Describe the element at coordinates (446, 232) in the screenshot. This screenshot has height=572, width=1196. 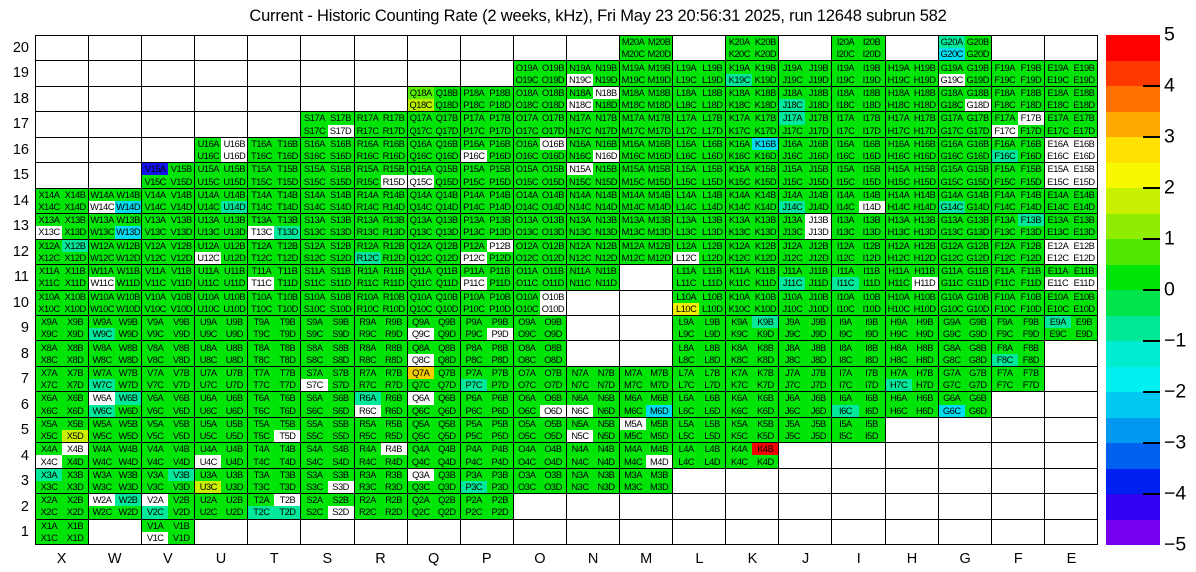
I see `grid-subcell: Q13D` at that location.